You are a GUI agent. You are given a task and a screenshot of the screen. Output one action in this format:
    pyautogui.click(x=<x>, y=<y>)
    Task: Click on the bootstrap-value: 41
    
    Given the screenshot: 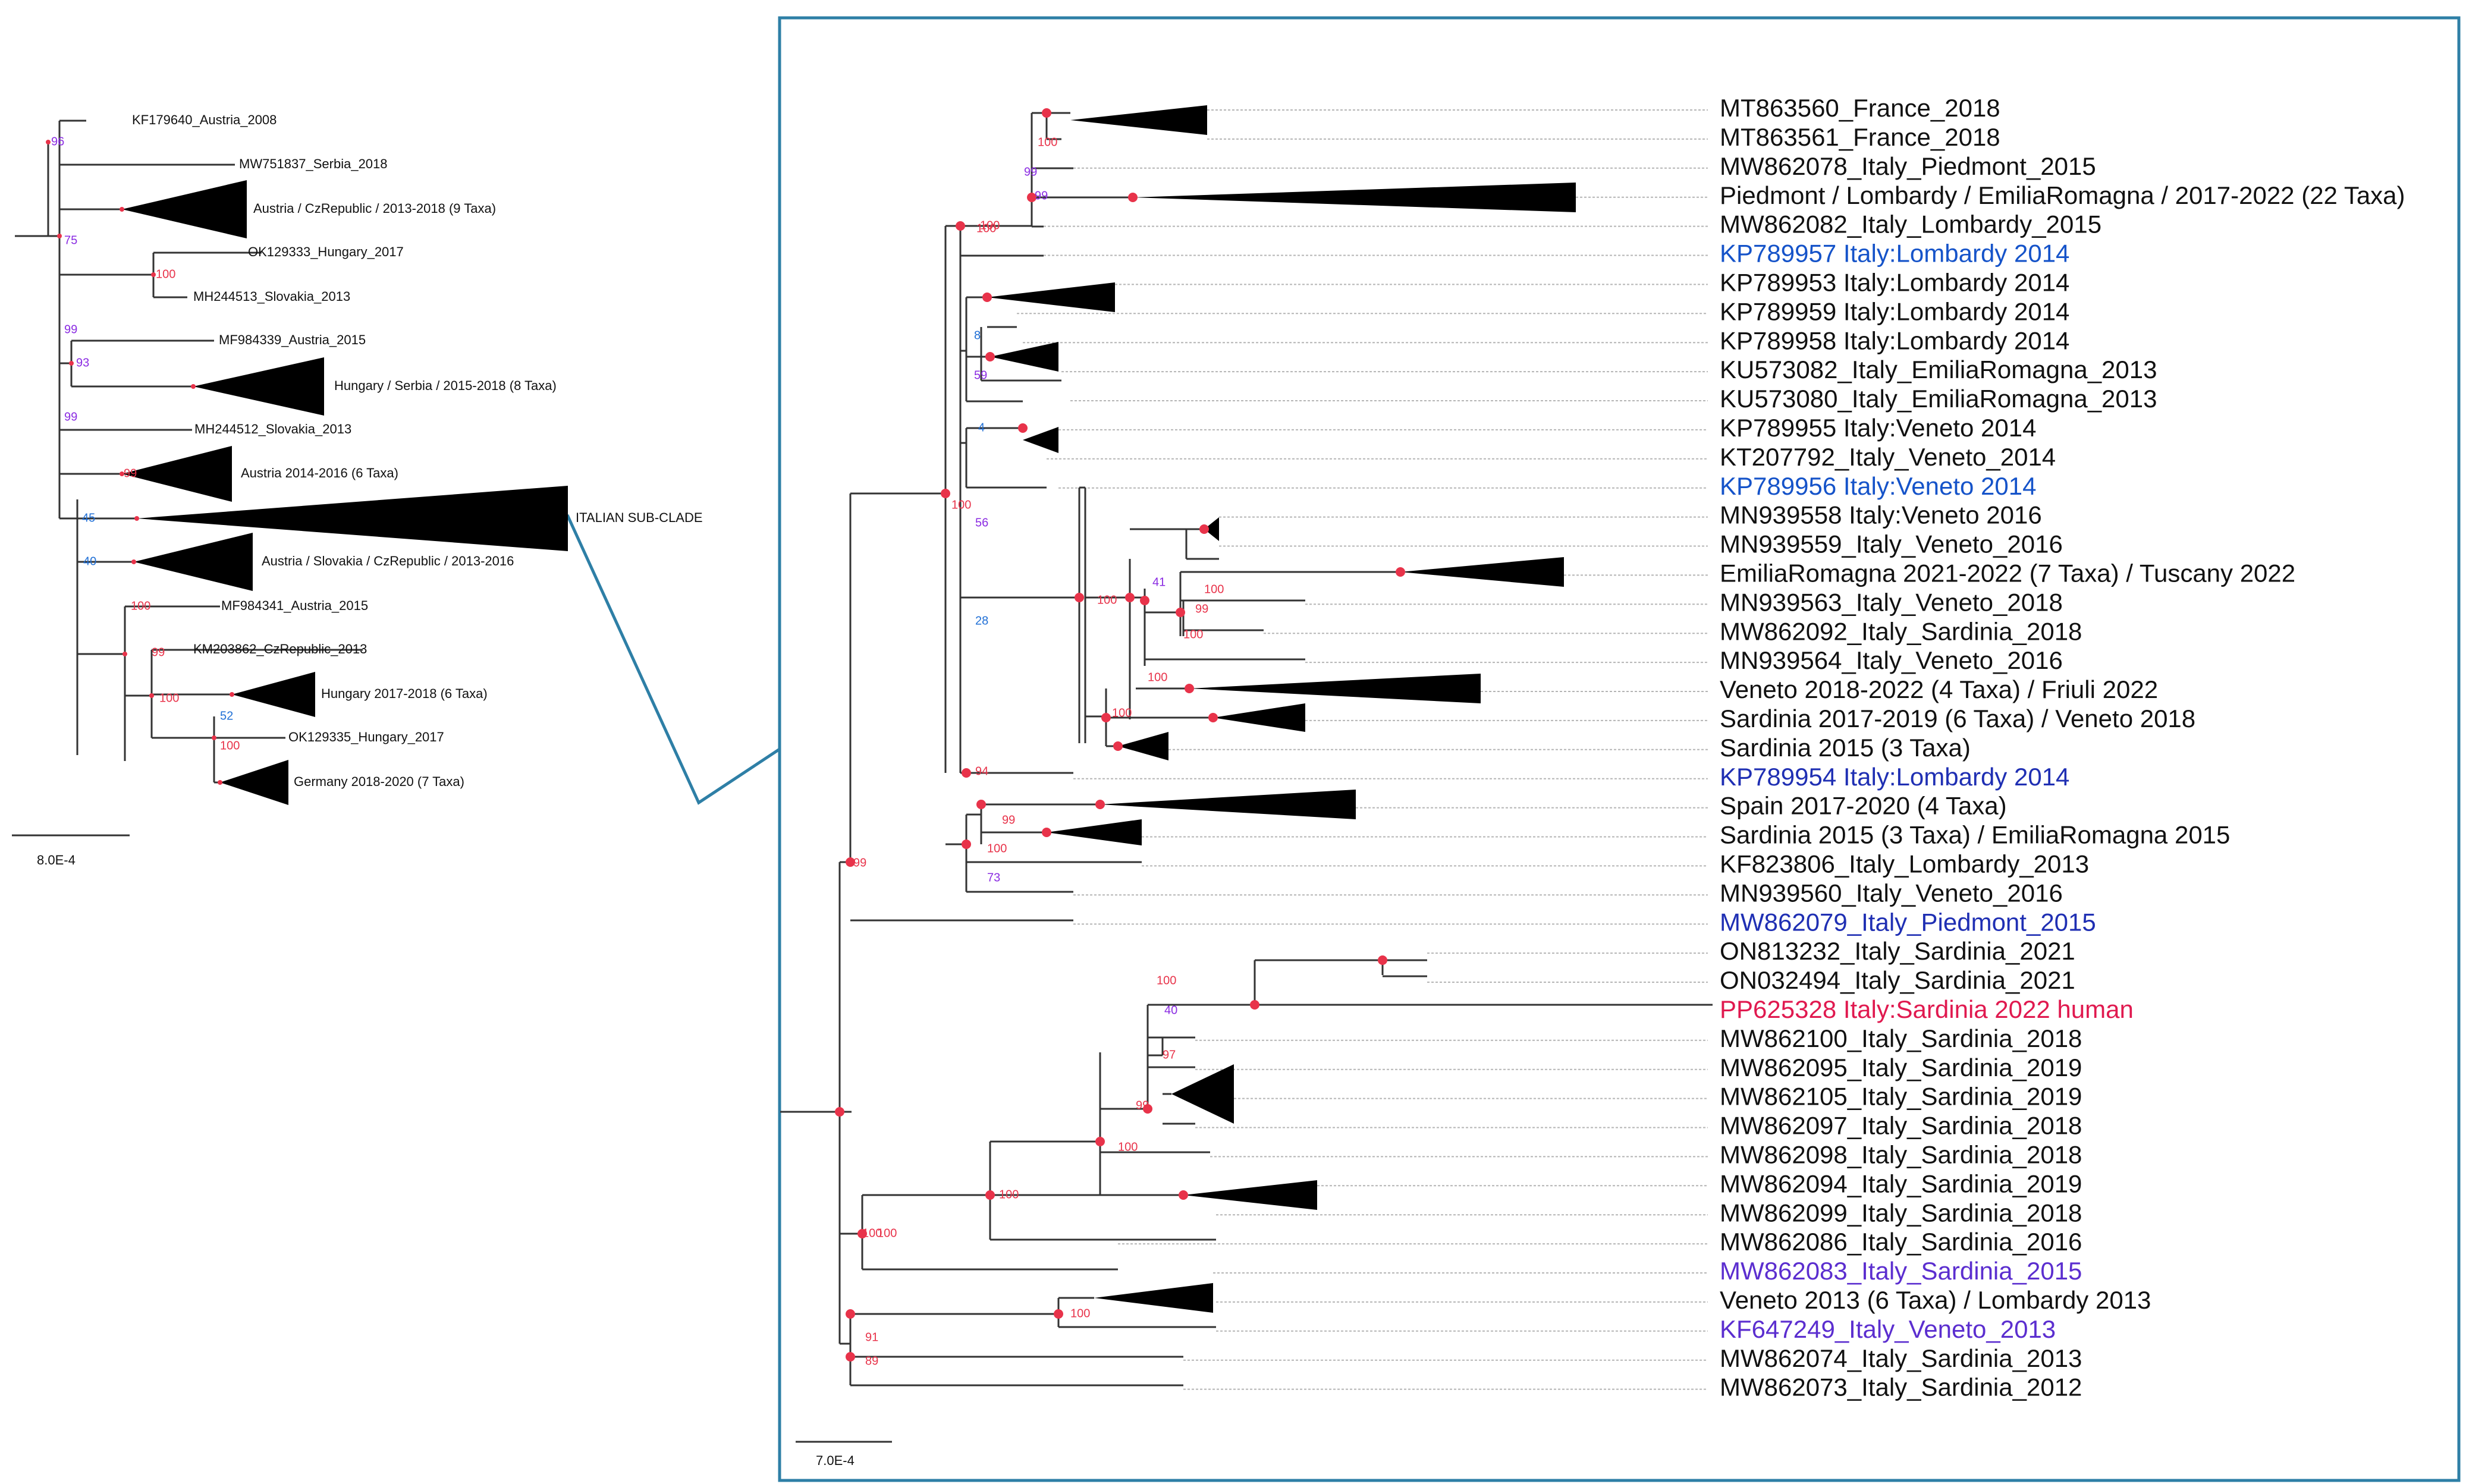 What is the action you would take?
    pyautogui.click(x=1159, y=582)
    